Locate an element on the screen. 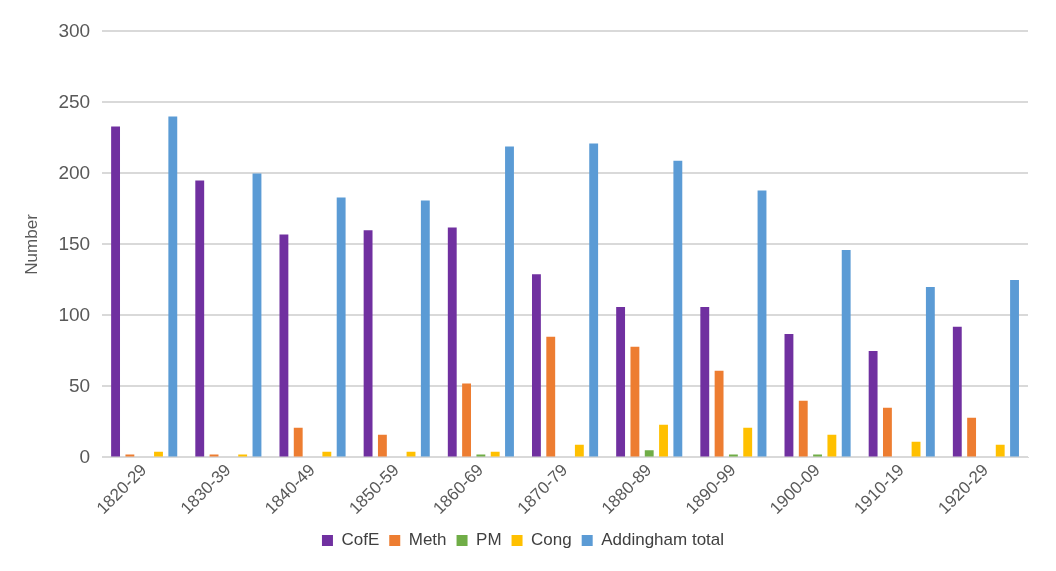 This screenshot has width=1056, height=571. y-axis-title: Number is located at coordinates (31, 244).